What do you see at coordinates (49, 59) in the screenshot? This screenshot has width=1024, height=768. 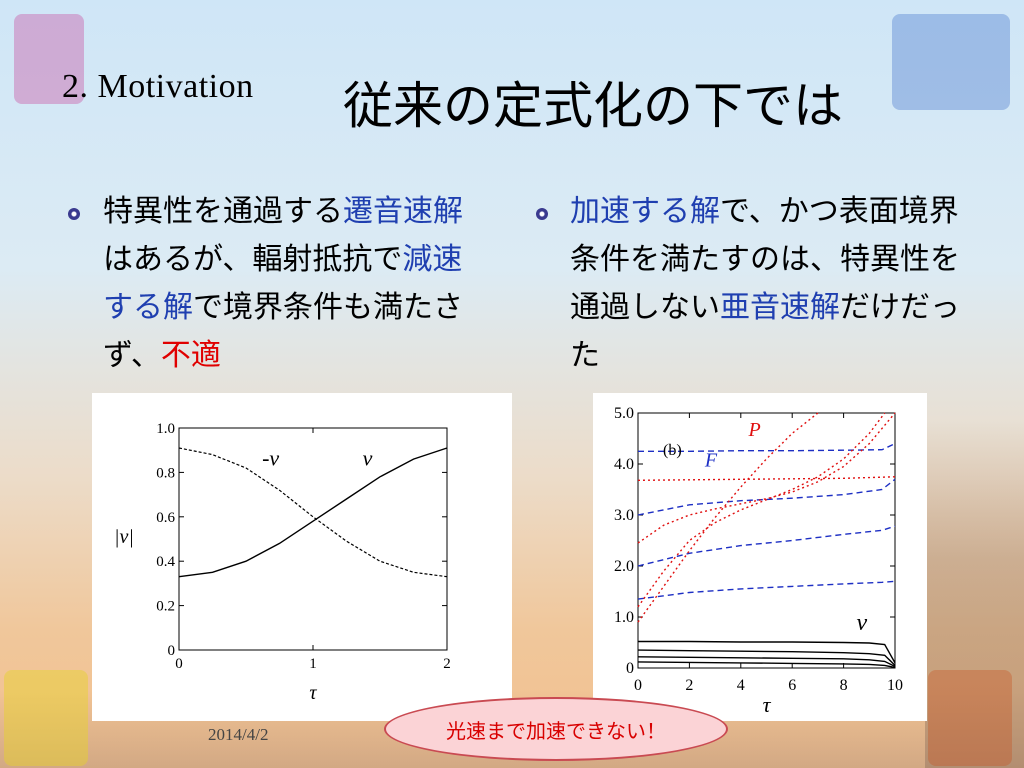 I see `dragon-mascot-top-left` at bounding box center [49, 59].